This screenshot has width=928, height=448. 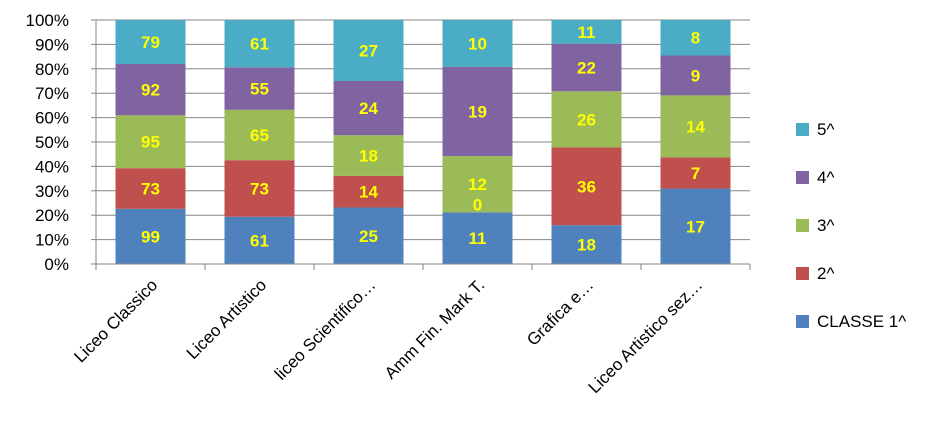 I want to click on legend-label: 4^, so click(x=825, y=177).